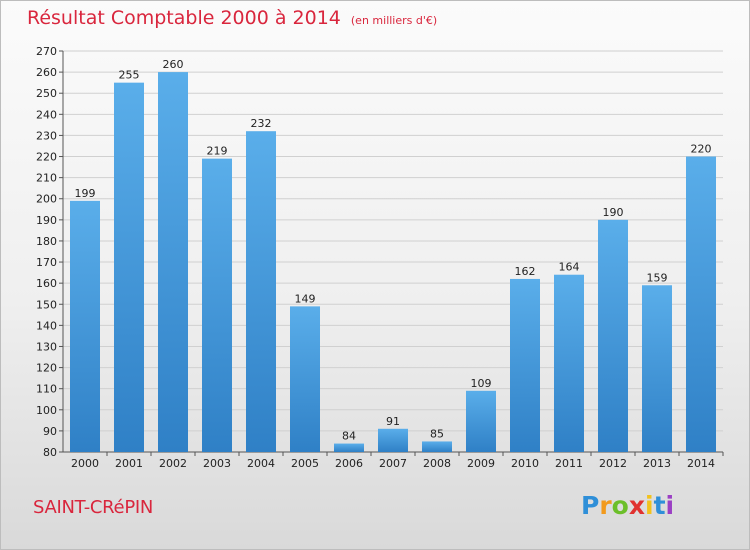  What do you see at coordinates (217, 151) in the screenshot?
I see `data-label-2003: 219` at bounding box center [217, 151].